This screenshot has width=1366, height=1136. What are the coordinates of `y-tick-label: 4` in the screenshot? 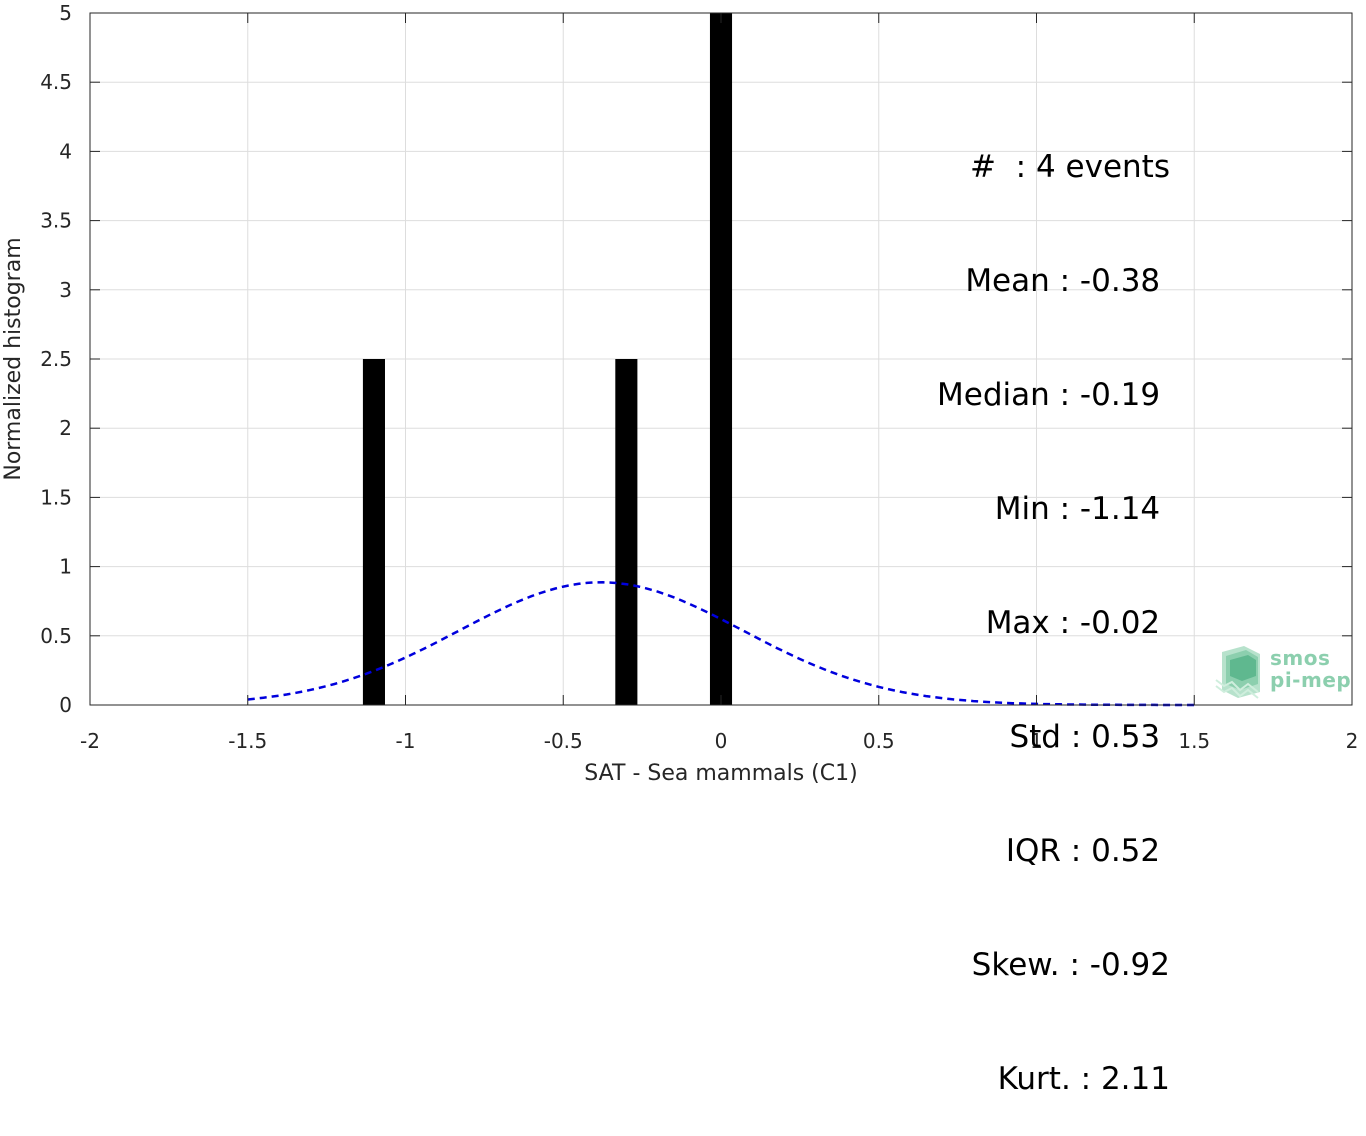 It's located at (65, 151).